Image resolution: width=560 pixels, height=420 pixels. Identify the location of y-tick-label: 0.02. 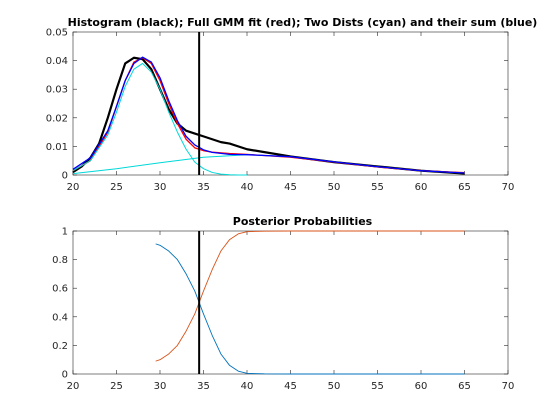
(57, 118).